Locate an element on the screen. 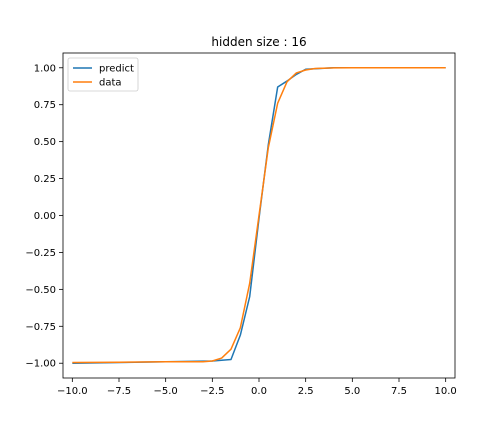 The height and width of the screenshot is (432, 504). x-tick-label: 0.0 is located at coordinates (259, 391).